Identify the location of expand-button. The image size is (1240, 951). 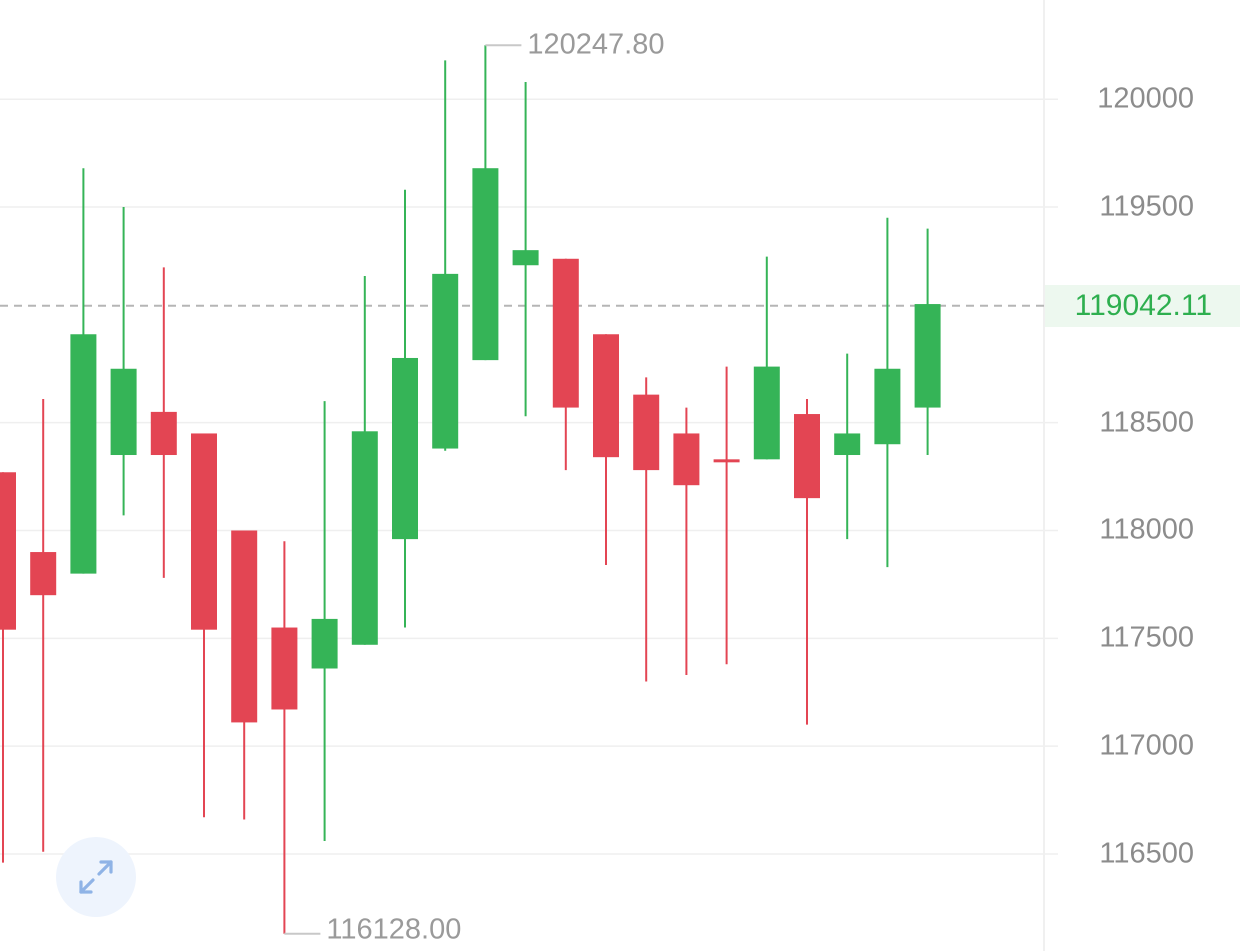
(96, 877).